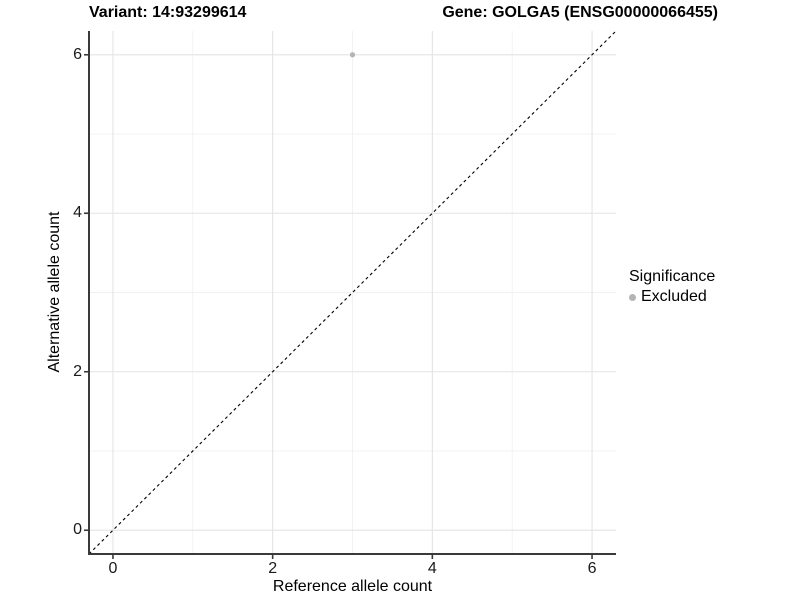 The height and width of the screenshot is (600, 800). Describe the element at coordinates (352, 586) in the screenshot. I see `x-axis-title: Reference allele count` at that location.